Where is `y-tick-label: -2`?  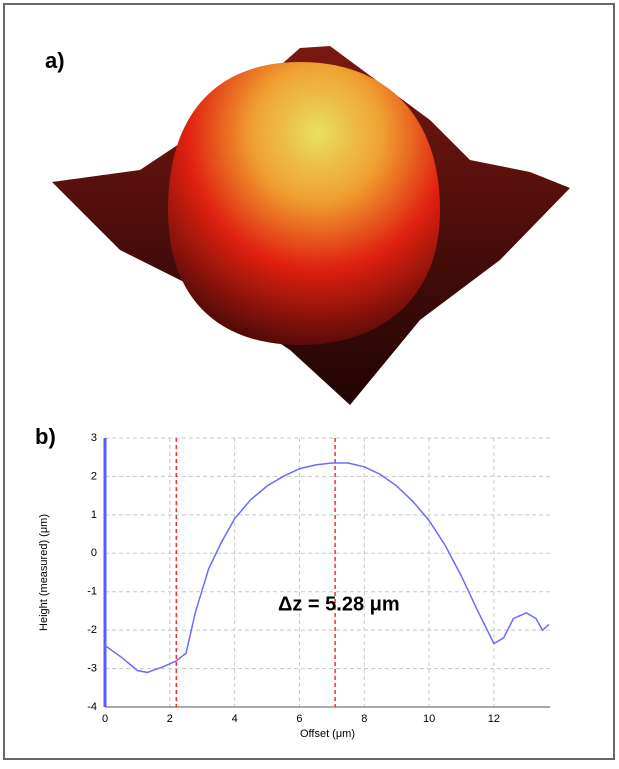 y-tick-label: -2 is located at coordinates (92, 630).